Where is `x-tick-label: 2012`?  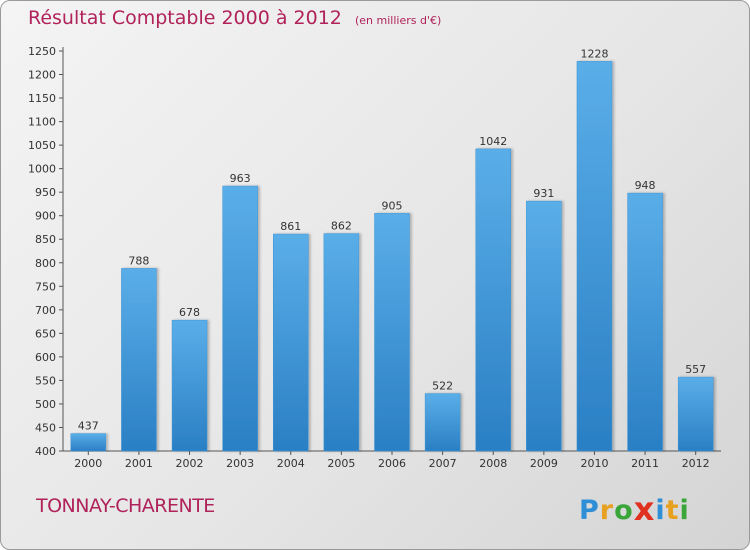 x-tick-label: 2012 is located at coordinates (696, 463).